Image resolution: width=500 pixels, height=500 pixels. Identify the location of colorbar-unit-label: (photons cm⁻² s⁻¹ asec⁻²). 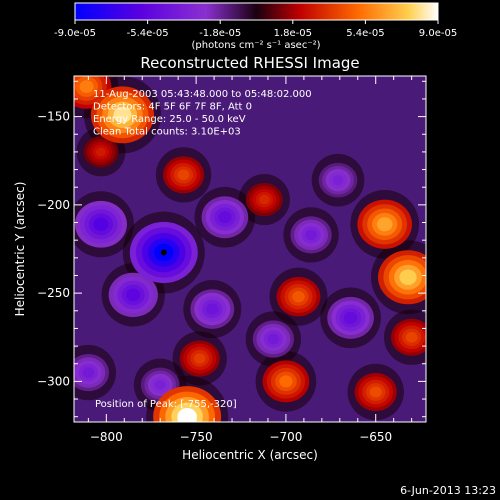
(255, 45).